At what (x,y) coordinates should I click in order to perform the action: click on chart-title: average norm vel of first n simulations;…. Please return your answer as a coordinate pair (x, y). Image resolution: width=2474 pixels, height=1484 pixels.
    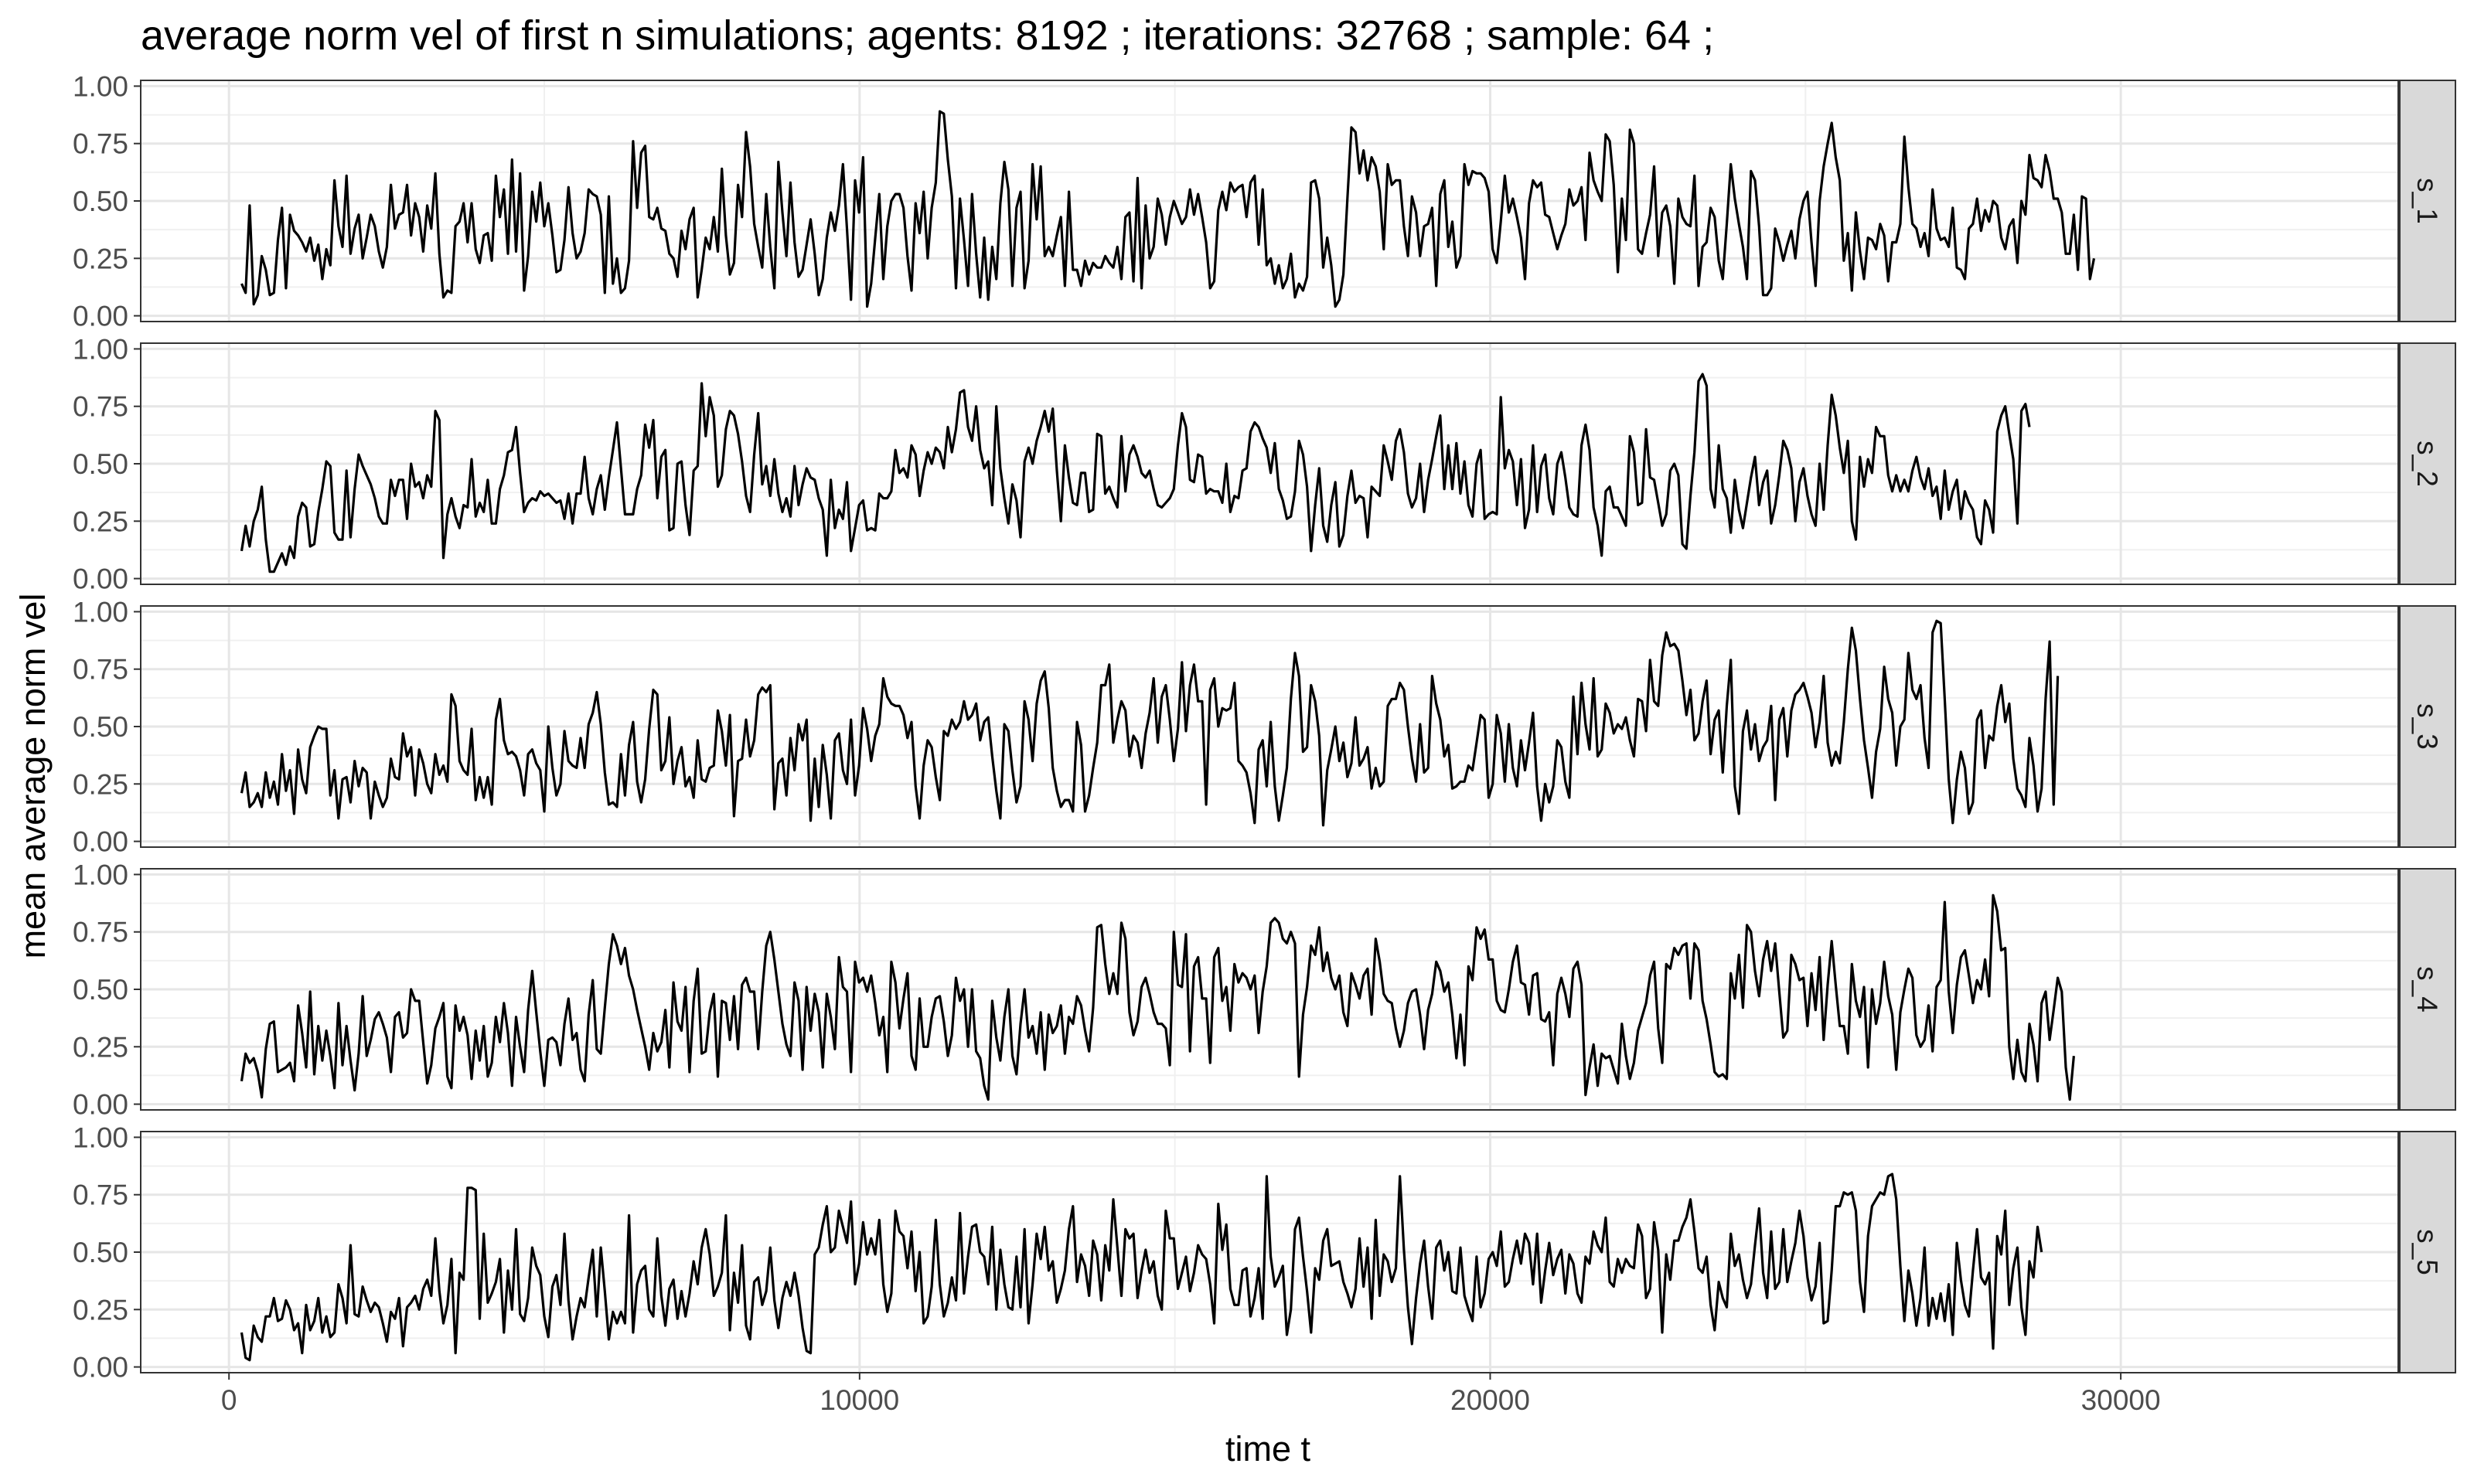
    Looking at the image, I should click on (927, 35).